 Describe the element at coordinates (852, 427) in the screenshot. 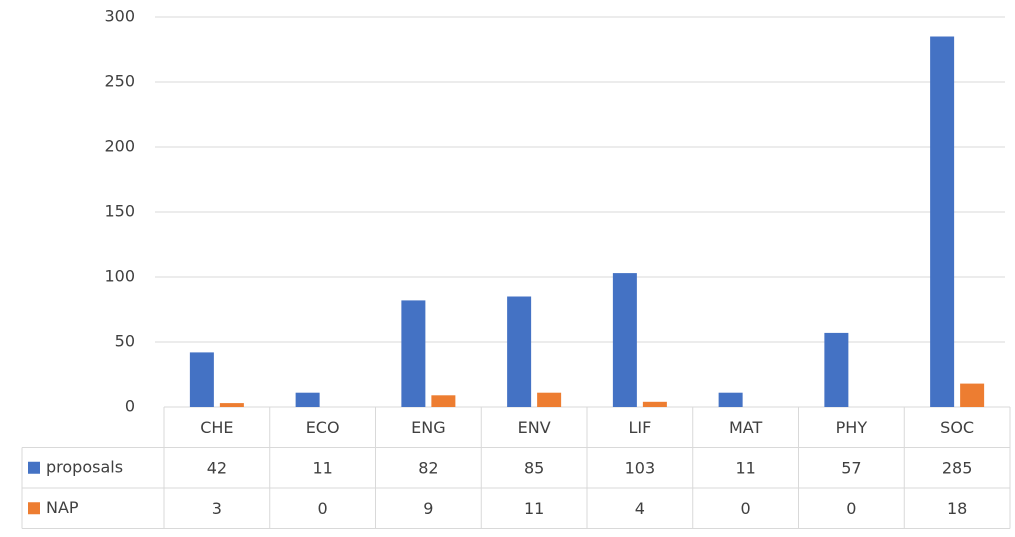

I see `x-tick-label: PHY` at that location.